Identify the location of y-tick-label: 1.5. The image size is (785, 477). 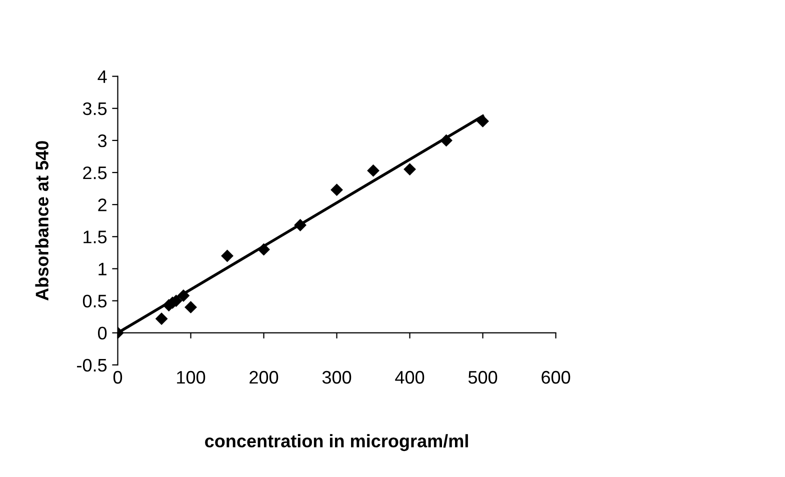
(95, 237).